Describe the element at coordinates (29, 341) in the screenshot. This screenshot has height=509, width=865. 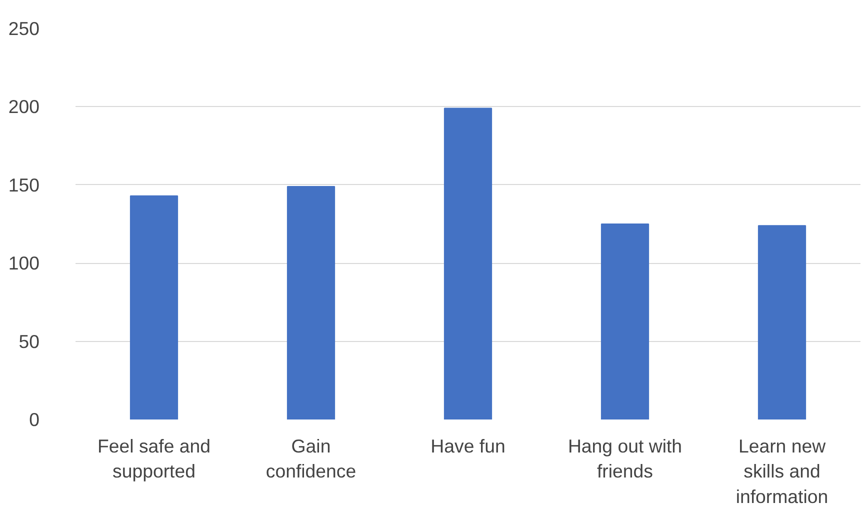
I see `y-tick-label: 50` at that location.